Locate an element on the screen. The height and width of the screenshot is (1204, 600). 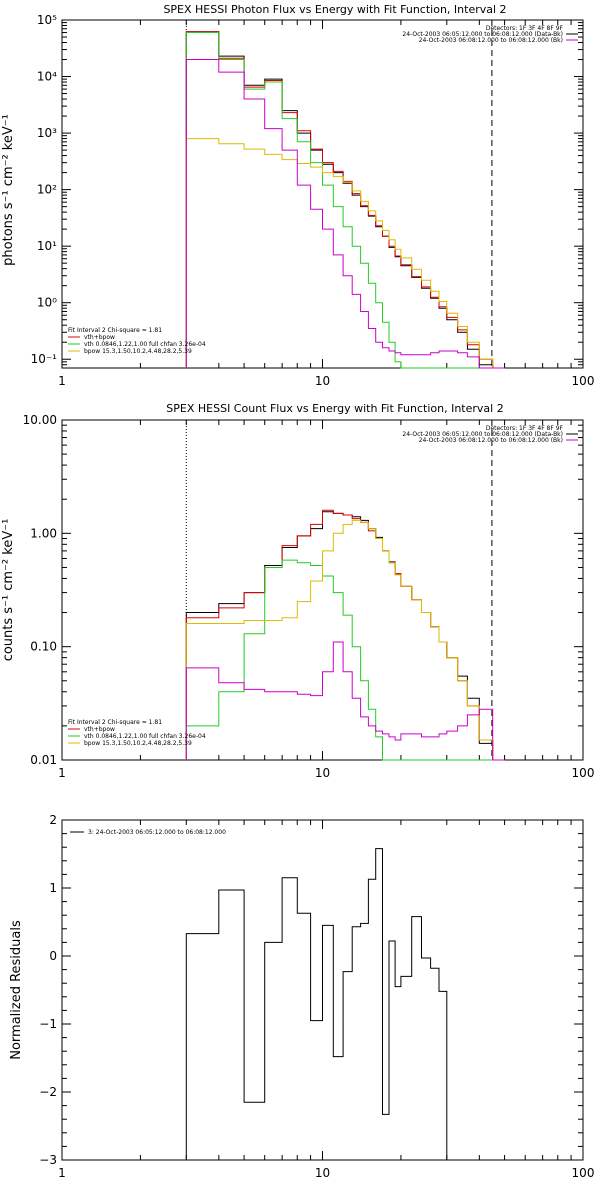
panel-2-xtick-label: 10 is located at coordinates (322, 773).